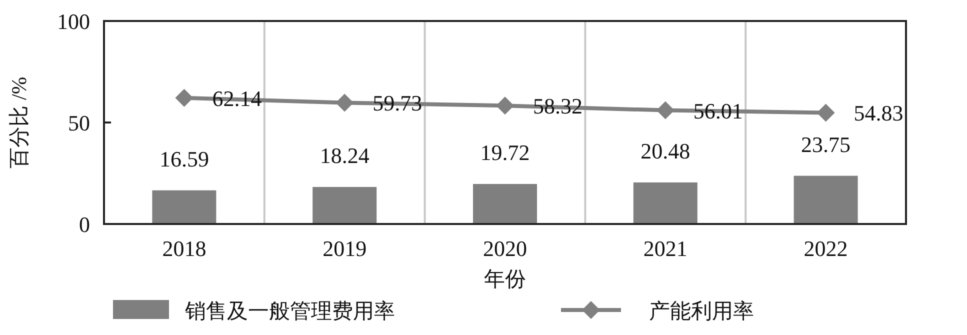 The width and height of the screenshot is (967, 335). I want to click on data-label: 59.73, so click(397, 103).